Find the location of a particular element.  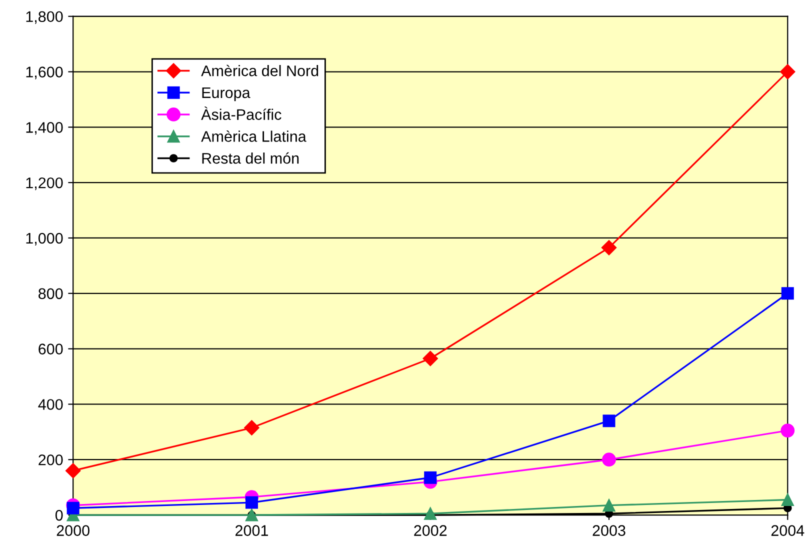

y-tick-label: 1,400 is located at coordinates (44, 128).